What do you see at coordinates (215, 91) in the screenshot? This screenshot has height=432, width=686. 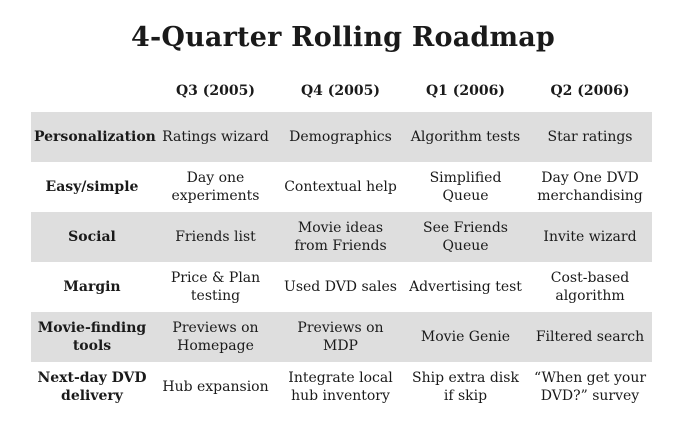 I see `header-cell-q3-2005: Q3 (2005)` at bounding box center [215, 91].